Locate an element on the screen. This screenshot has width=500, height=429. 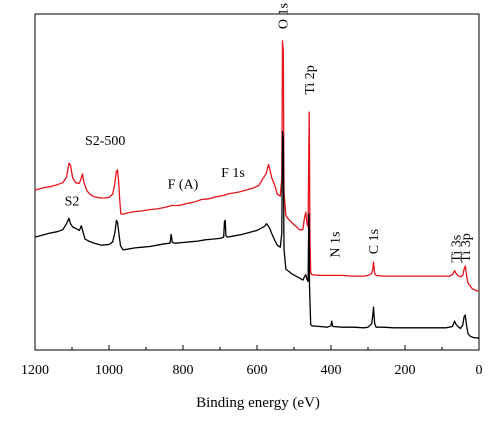
x-tick-label: 800 is located at coordinates (183, 370).